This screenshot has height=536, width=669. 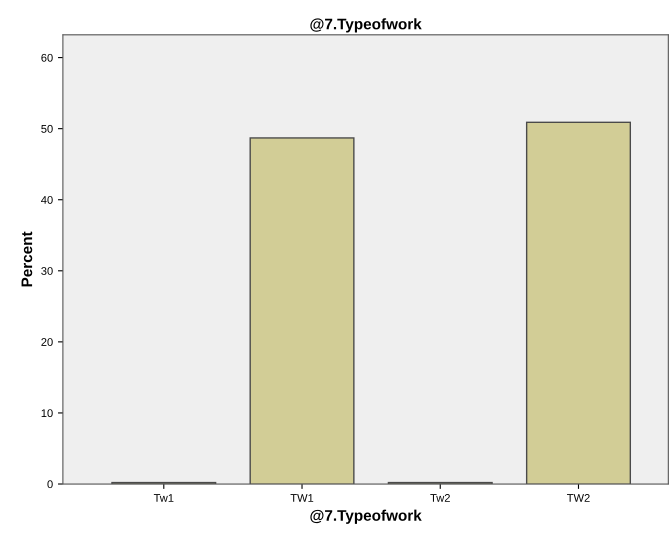 What do you see at coordinates (27, 259) in the screenshot?
I see `y-axis-title: Percent` at bounding box center [27, 259].